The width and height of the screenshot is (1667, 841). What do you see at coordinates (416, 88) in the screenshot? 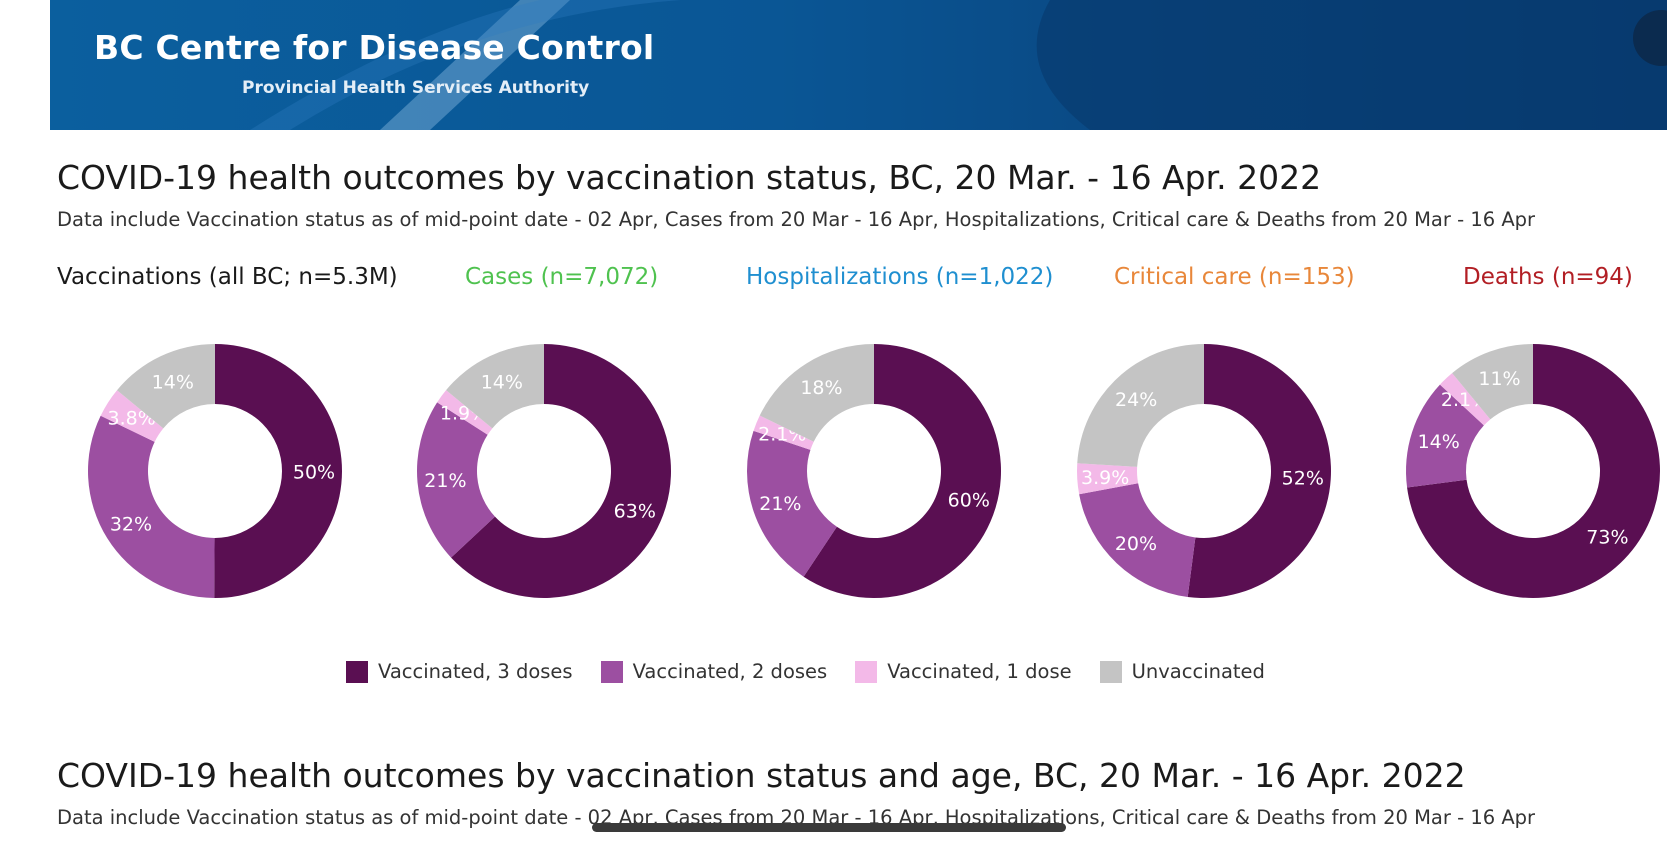
I see `brand-subtitle: Provincial Health Services Authority` at bounding box center [416, 88].